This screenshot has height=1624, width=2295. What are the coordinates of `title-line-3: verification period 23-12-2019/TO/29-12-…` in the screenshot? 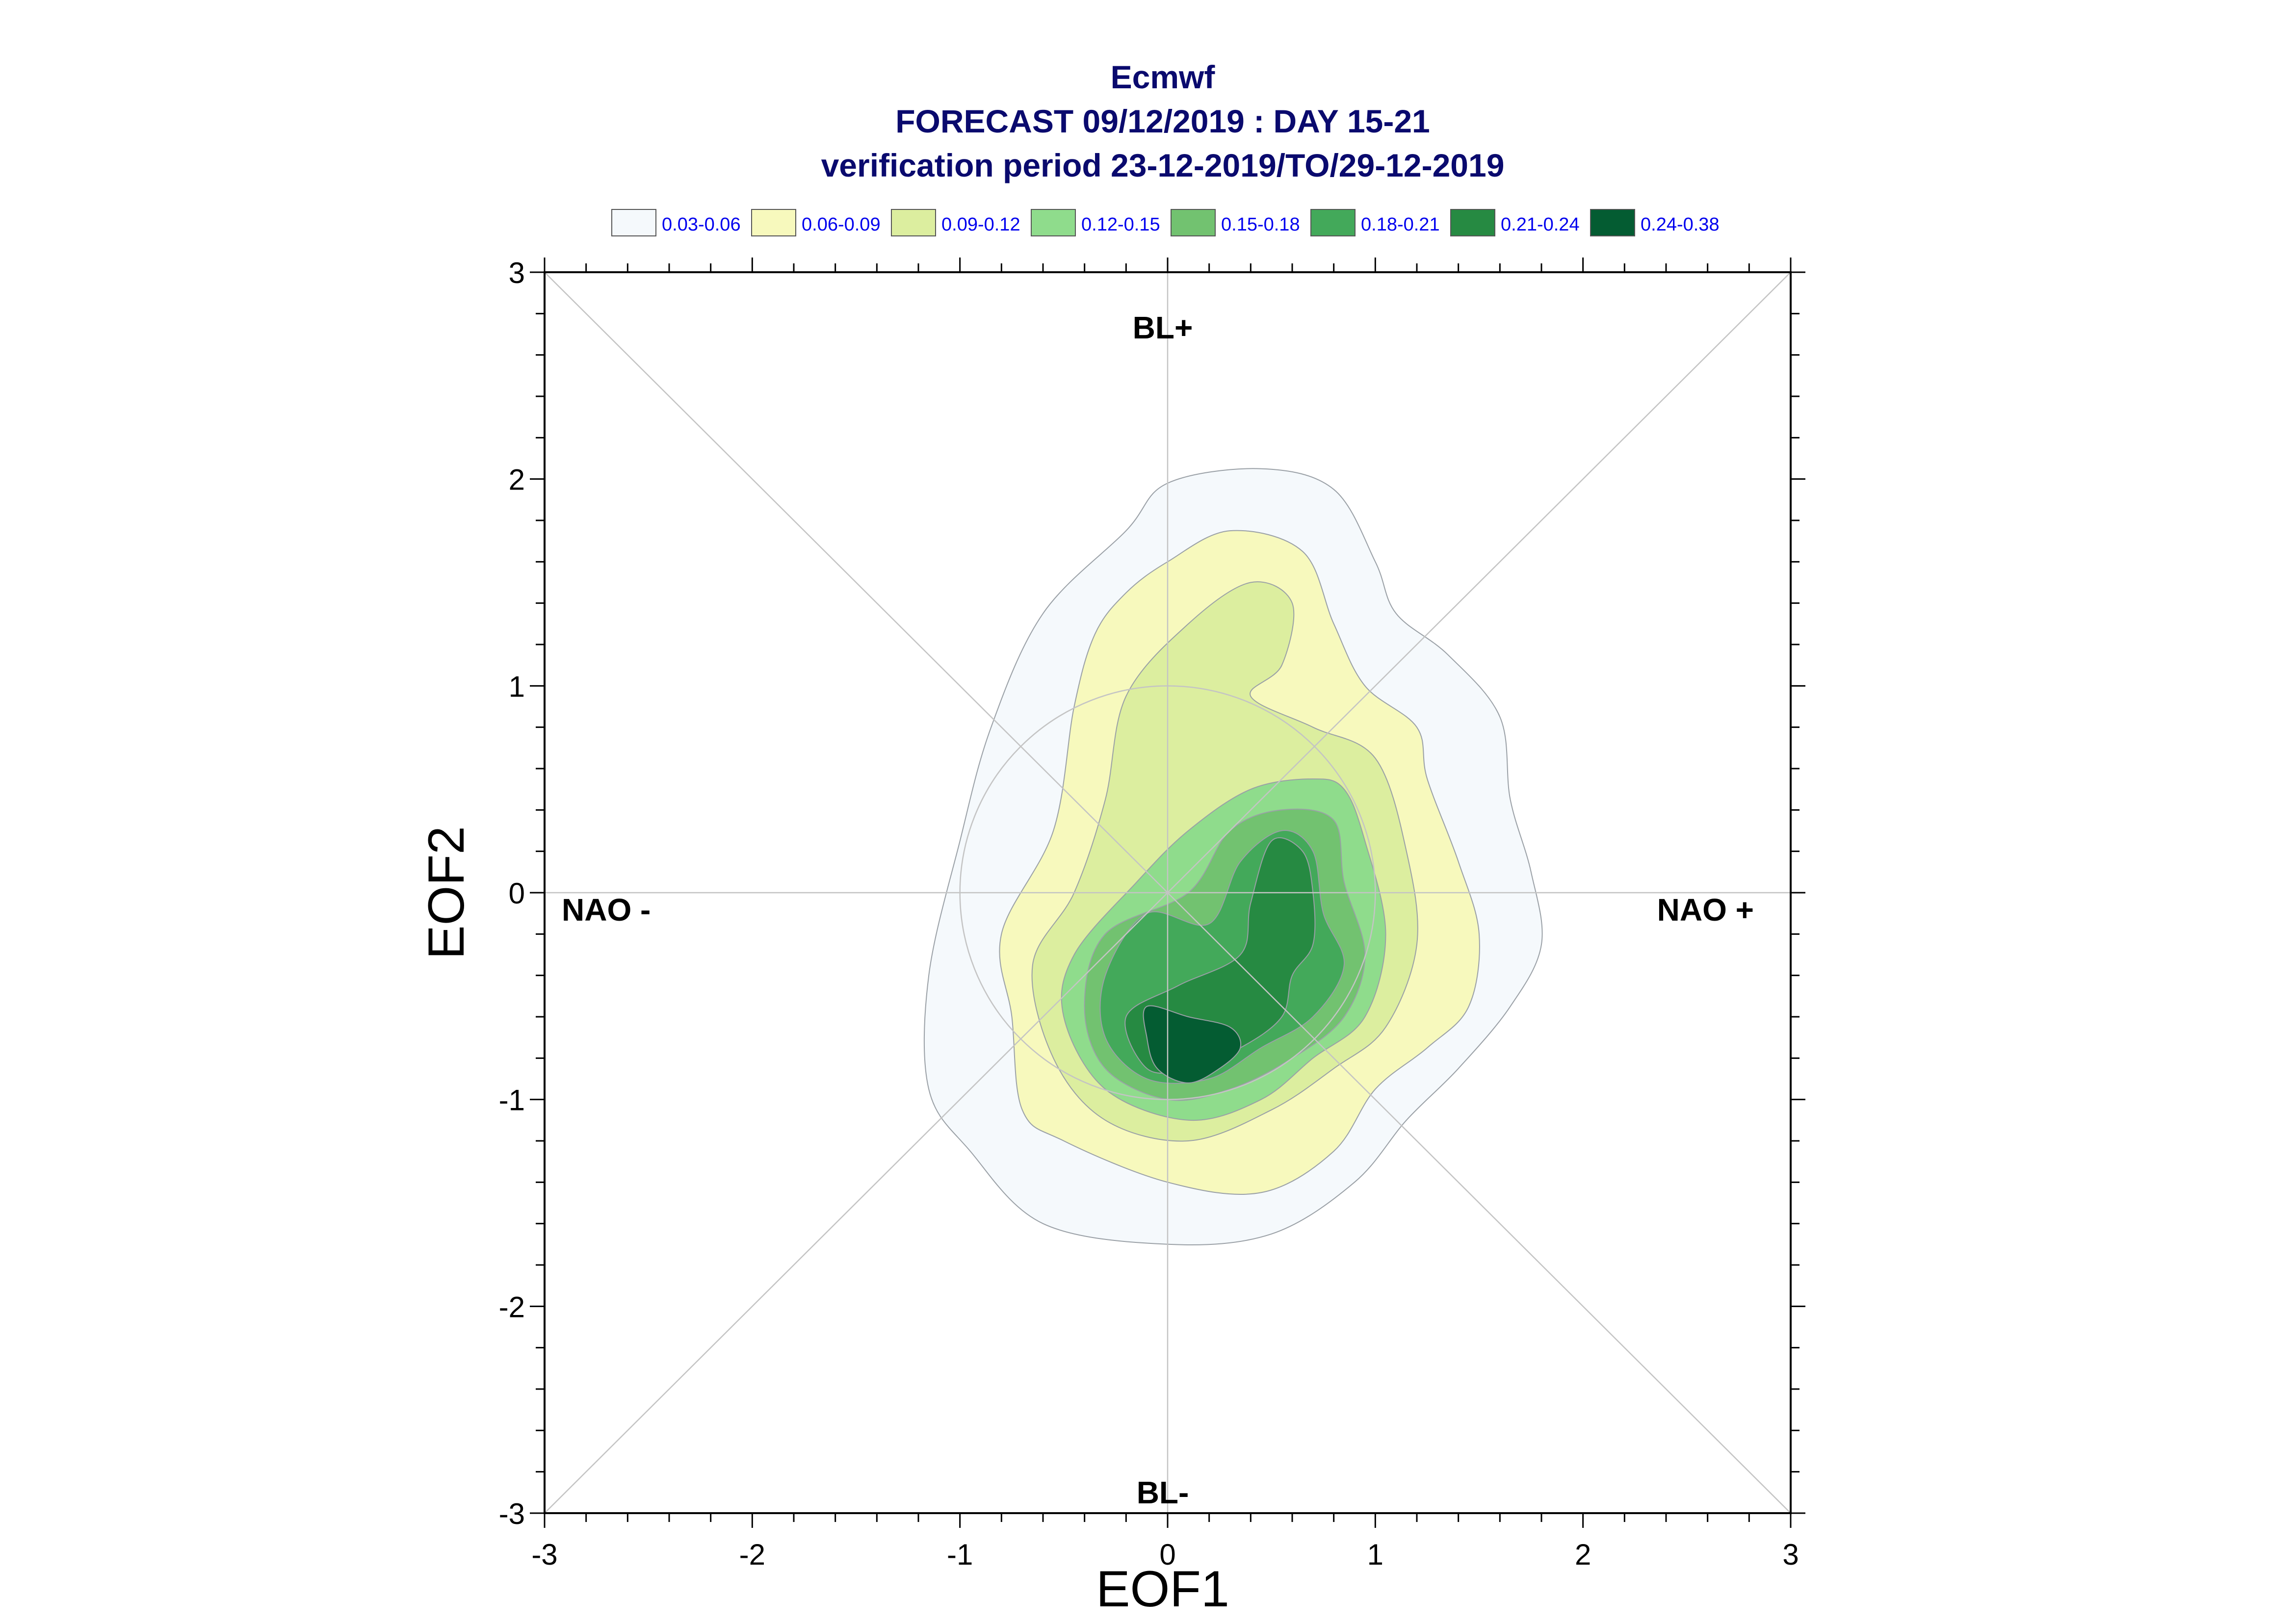 It's located at (1163, 165).